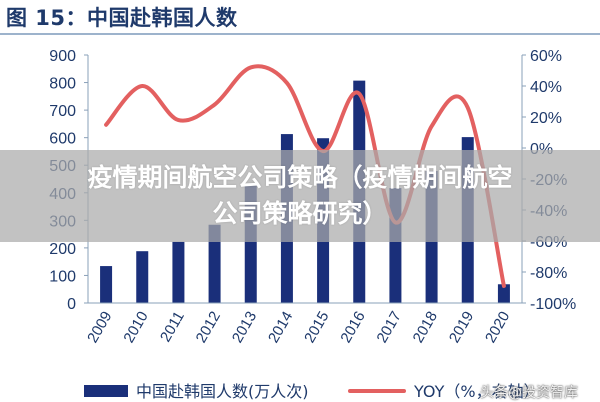  I want to click on right-tick-label: 40%, so click(546, 87).